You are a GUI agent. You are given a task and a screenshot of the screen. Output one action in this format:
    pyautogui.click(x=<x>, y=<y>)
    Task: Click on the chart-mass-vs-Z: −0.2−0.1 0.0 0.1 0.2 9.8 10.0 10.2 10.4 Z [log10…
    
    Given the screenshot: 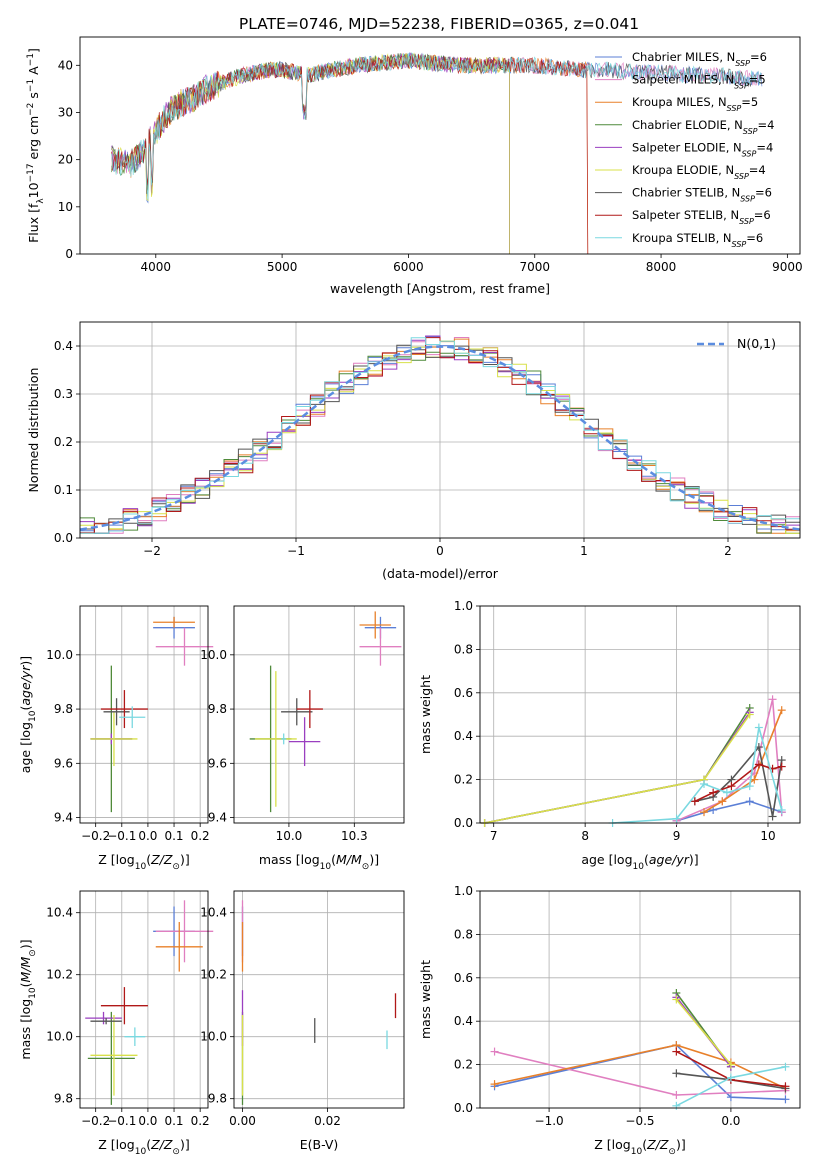 What is the action you would take?
    pyautogui.click(x=116, y=1023)
    